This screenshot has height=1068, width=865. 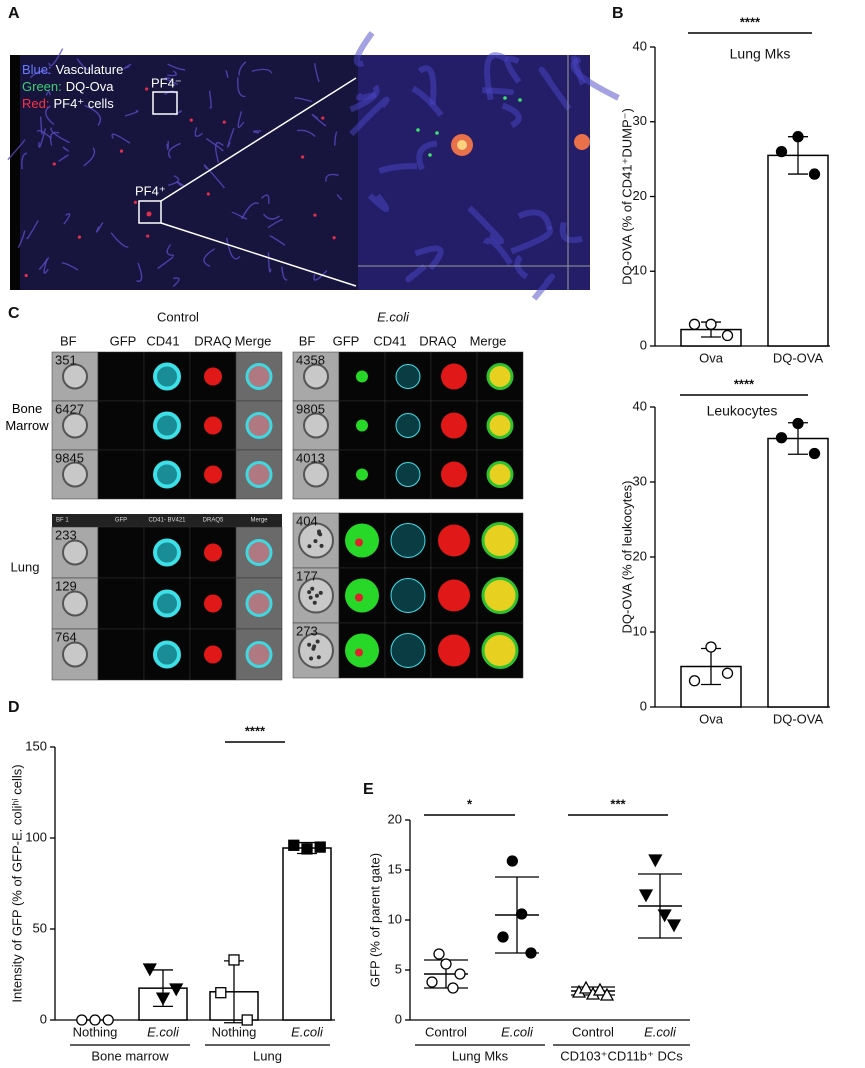 I want to click on panel-label: A, so click(x=14, y=13).